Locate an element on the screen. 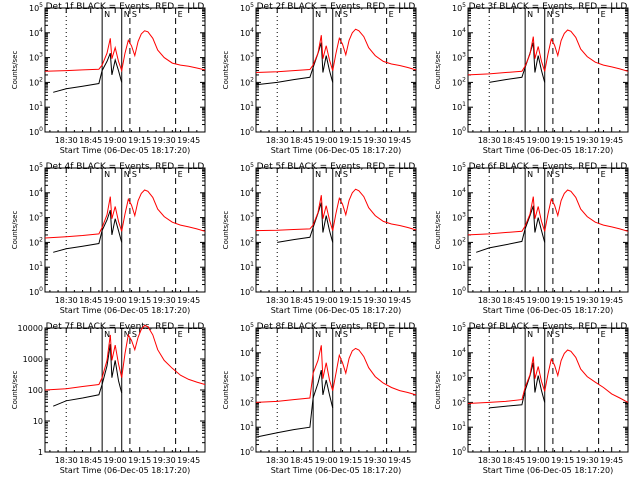  panel-title: Det 1f BLACK = Events, RED = LLD is located at coordinates (125, 7).